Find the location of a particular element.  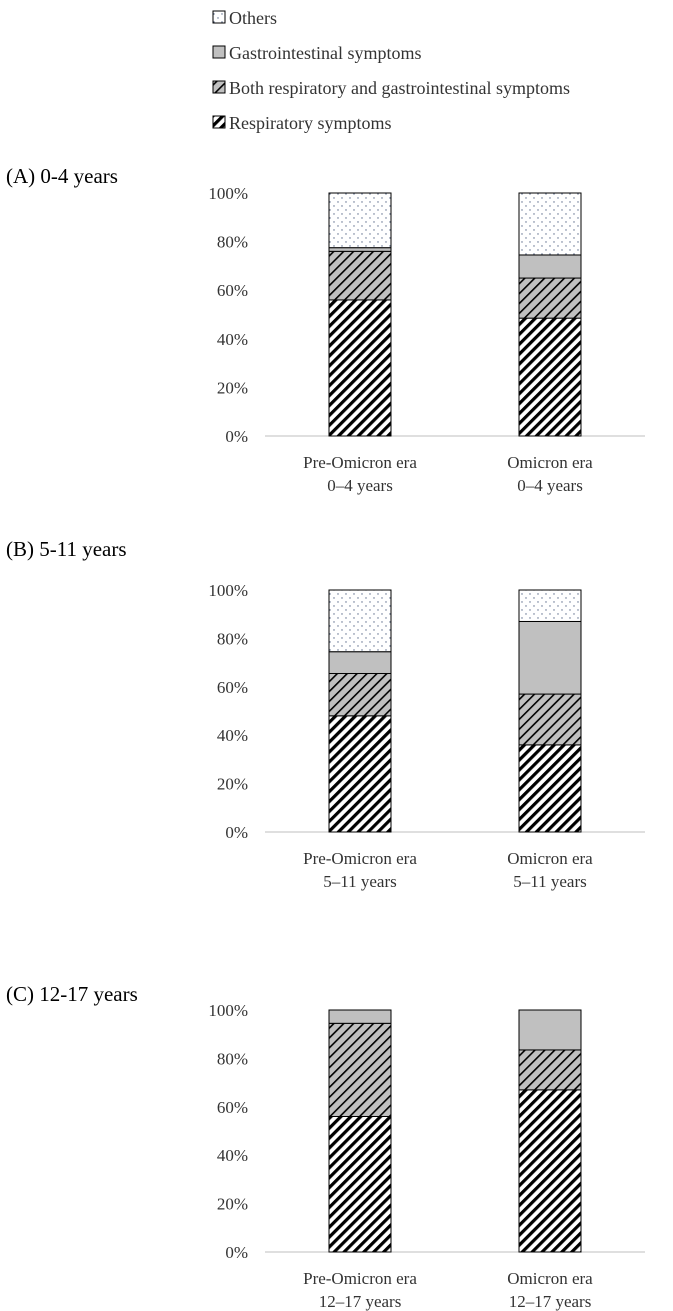

legend-item-respiratory: Respiratory symptoms is located at coordinates (302, 123).